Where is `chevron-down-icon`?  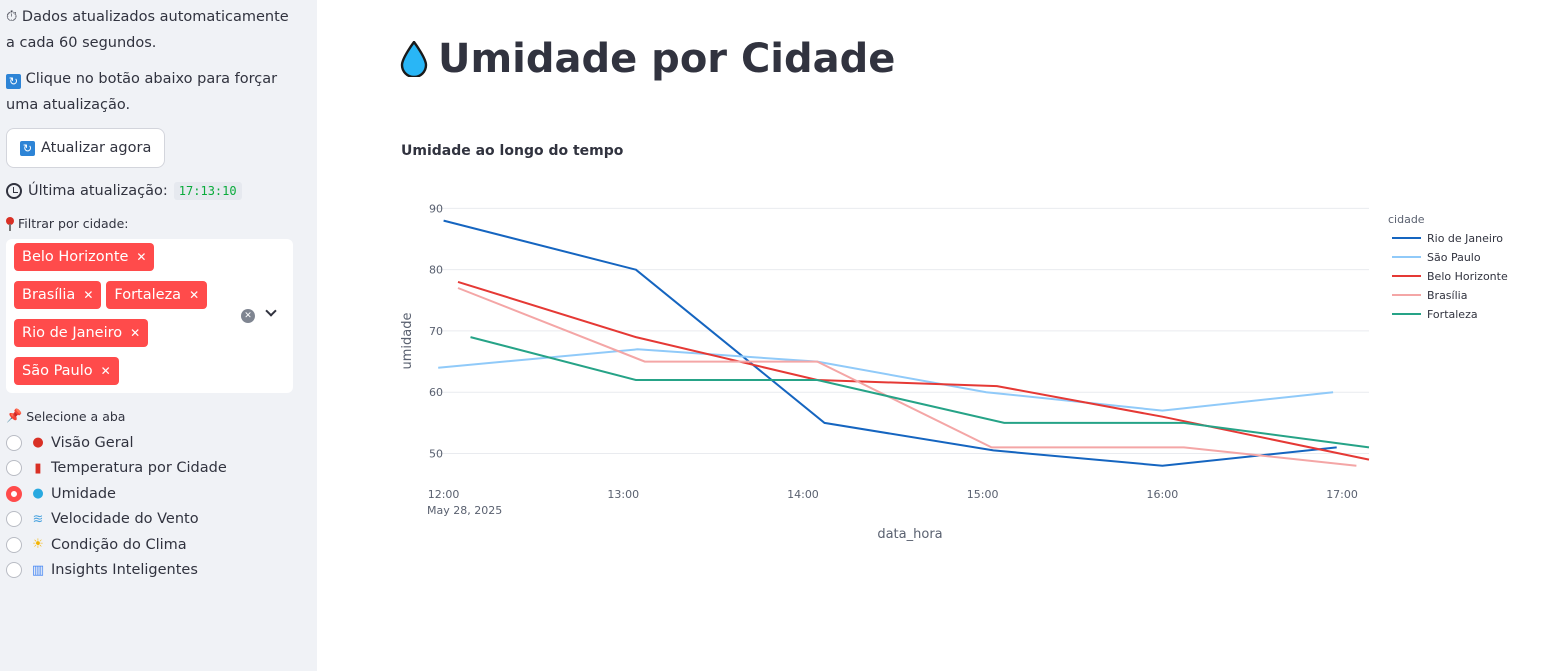 chevron-down-icon is located at coordinates (271, 312).